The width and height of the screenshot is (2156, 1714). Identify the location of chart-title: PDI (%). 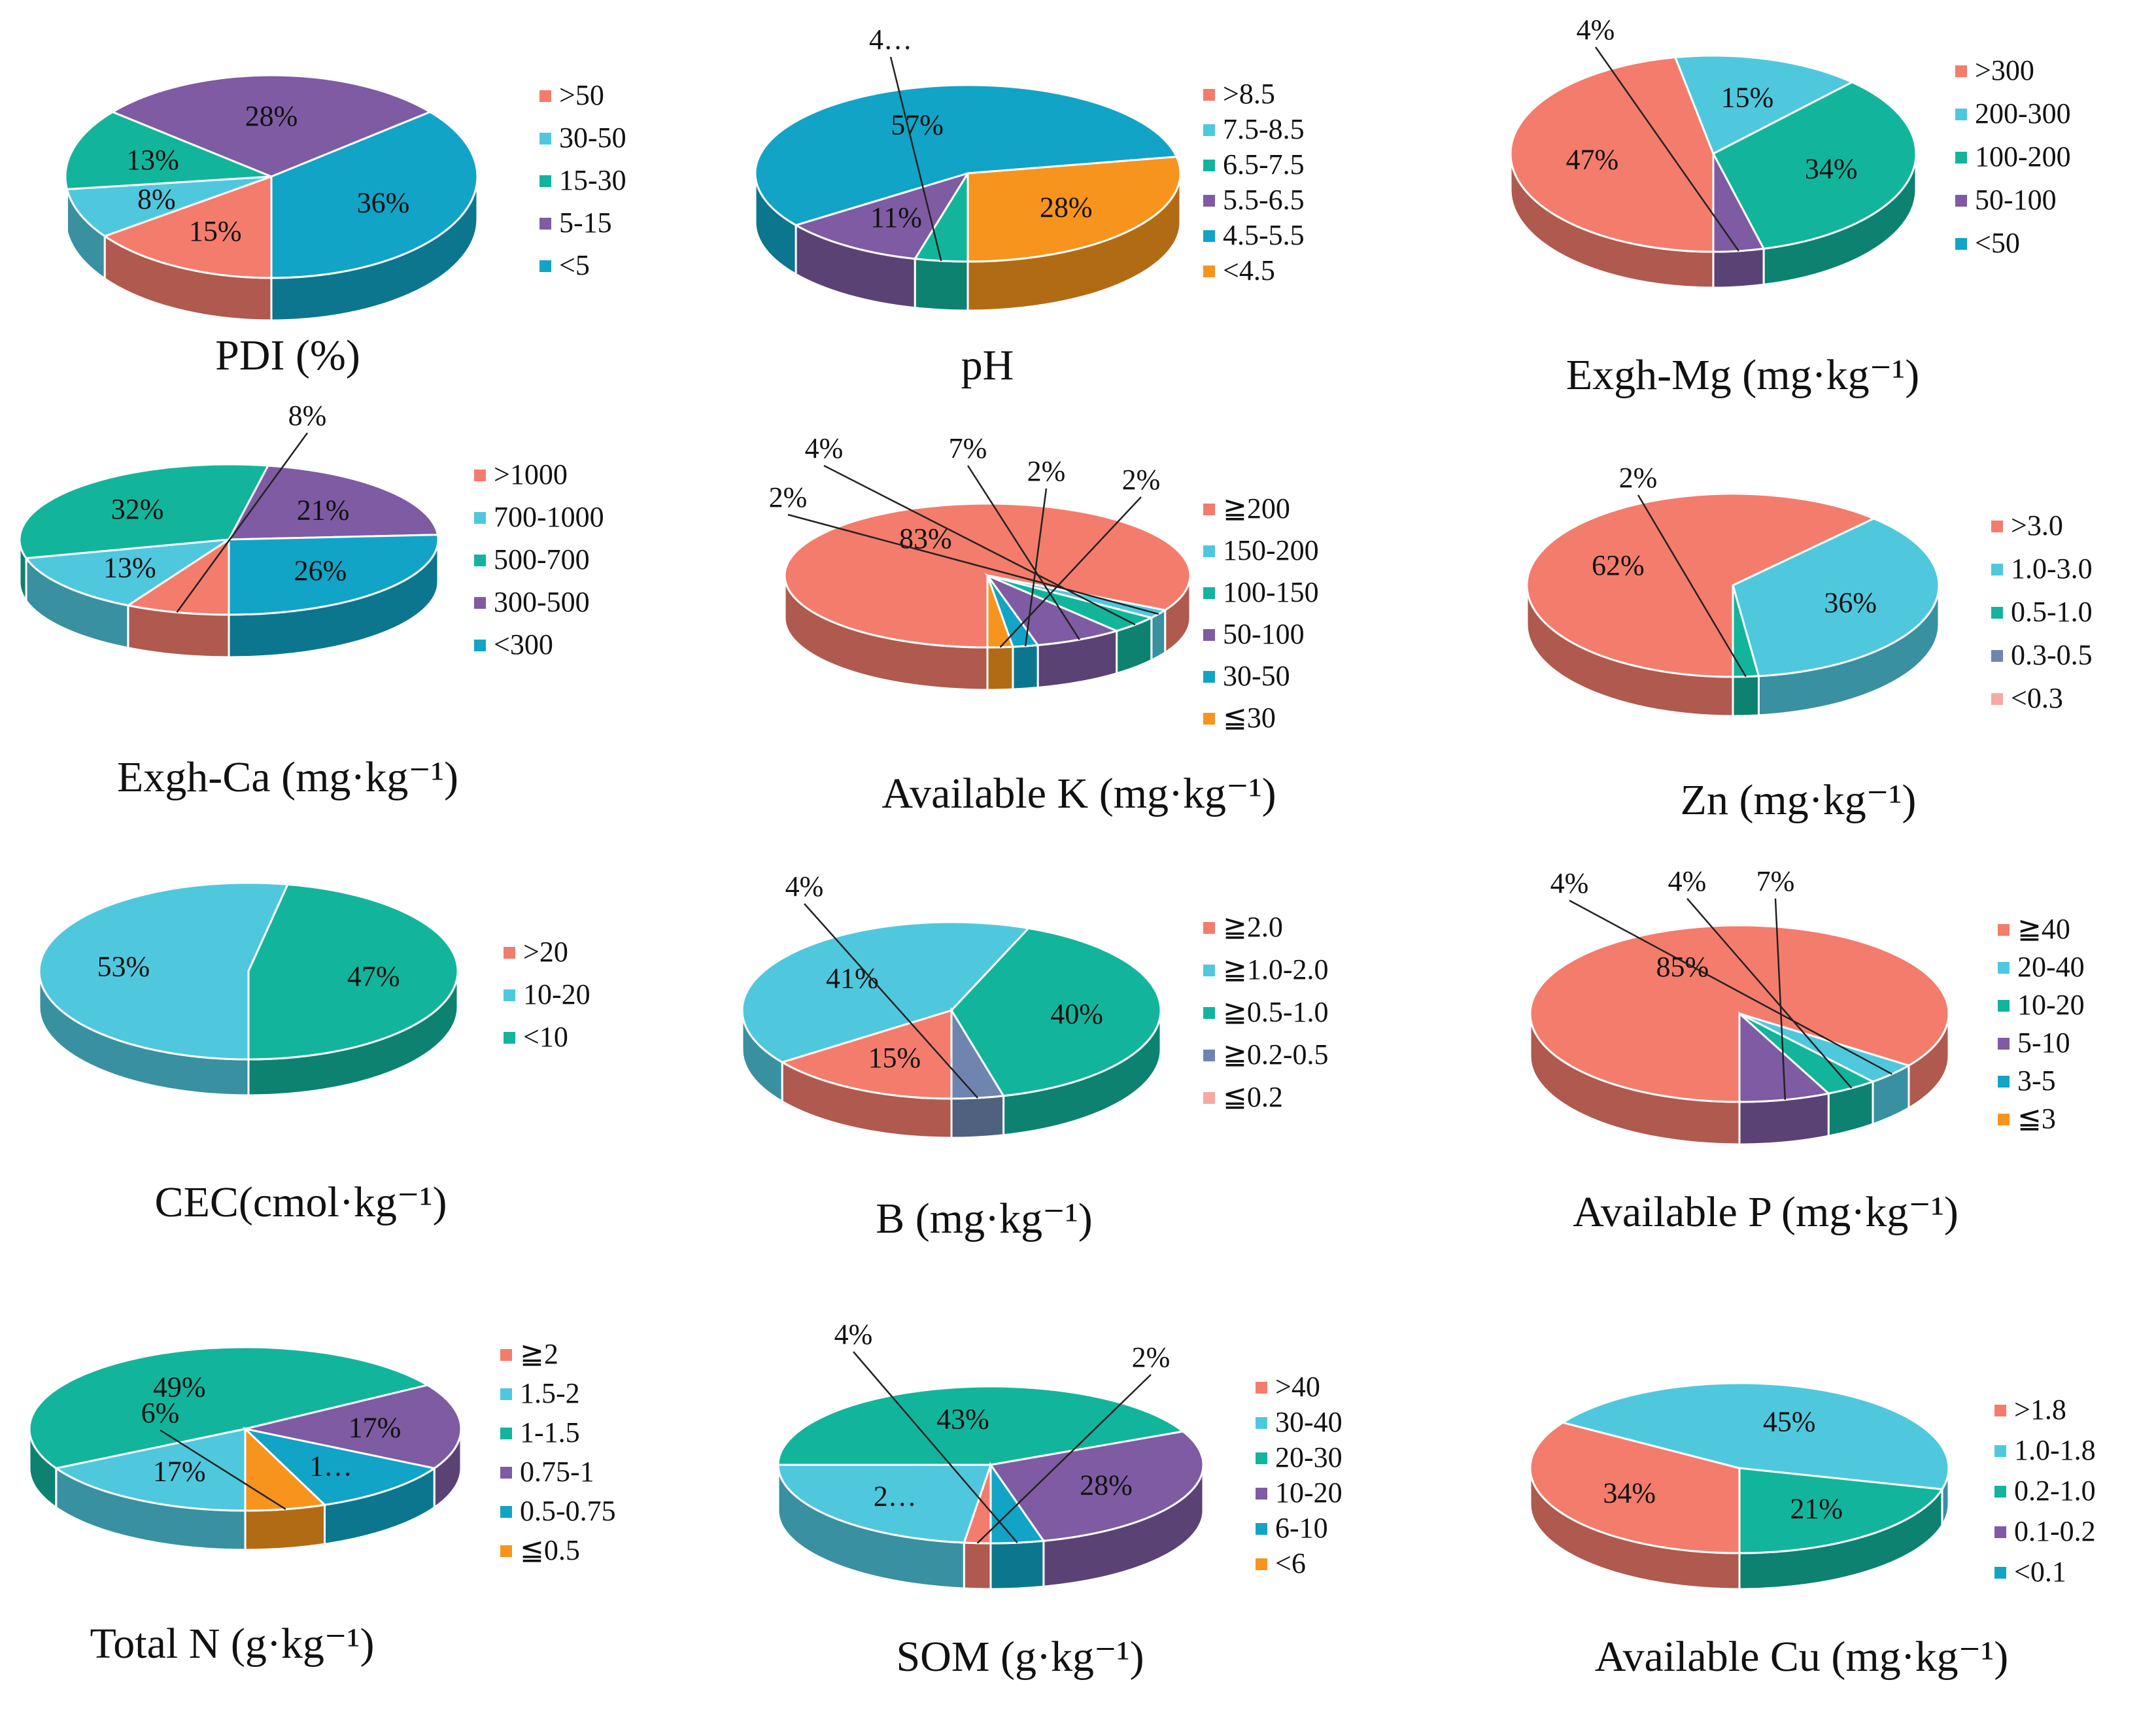
(287, 356).